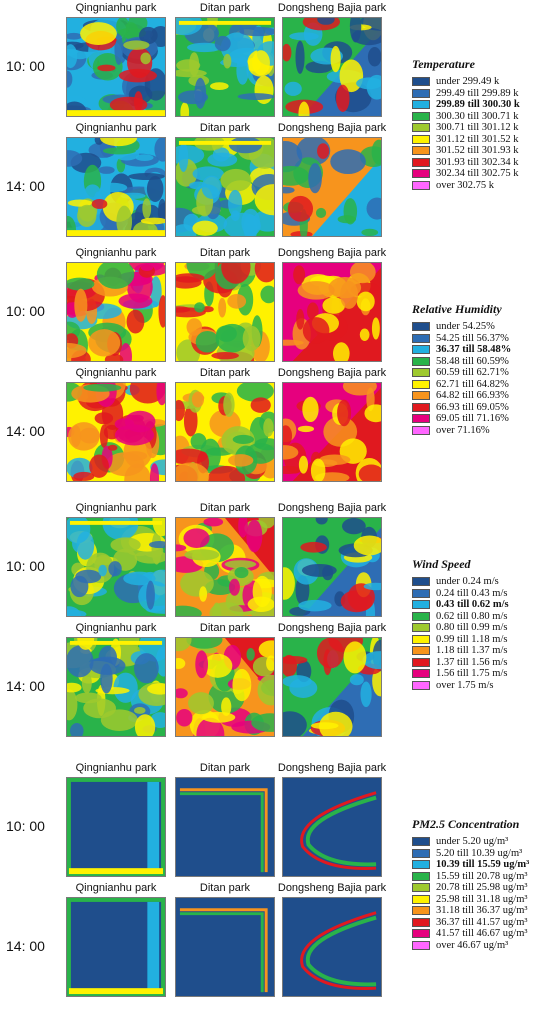 The height and width of the screenshot is (1015, 550). Describe the element at coordinates (477, 162) in the screenshot. I see `legend-label: 301.93 till 302.34 k` at that location.